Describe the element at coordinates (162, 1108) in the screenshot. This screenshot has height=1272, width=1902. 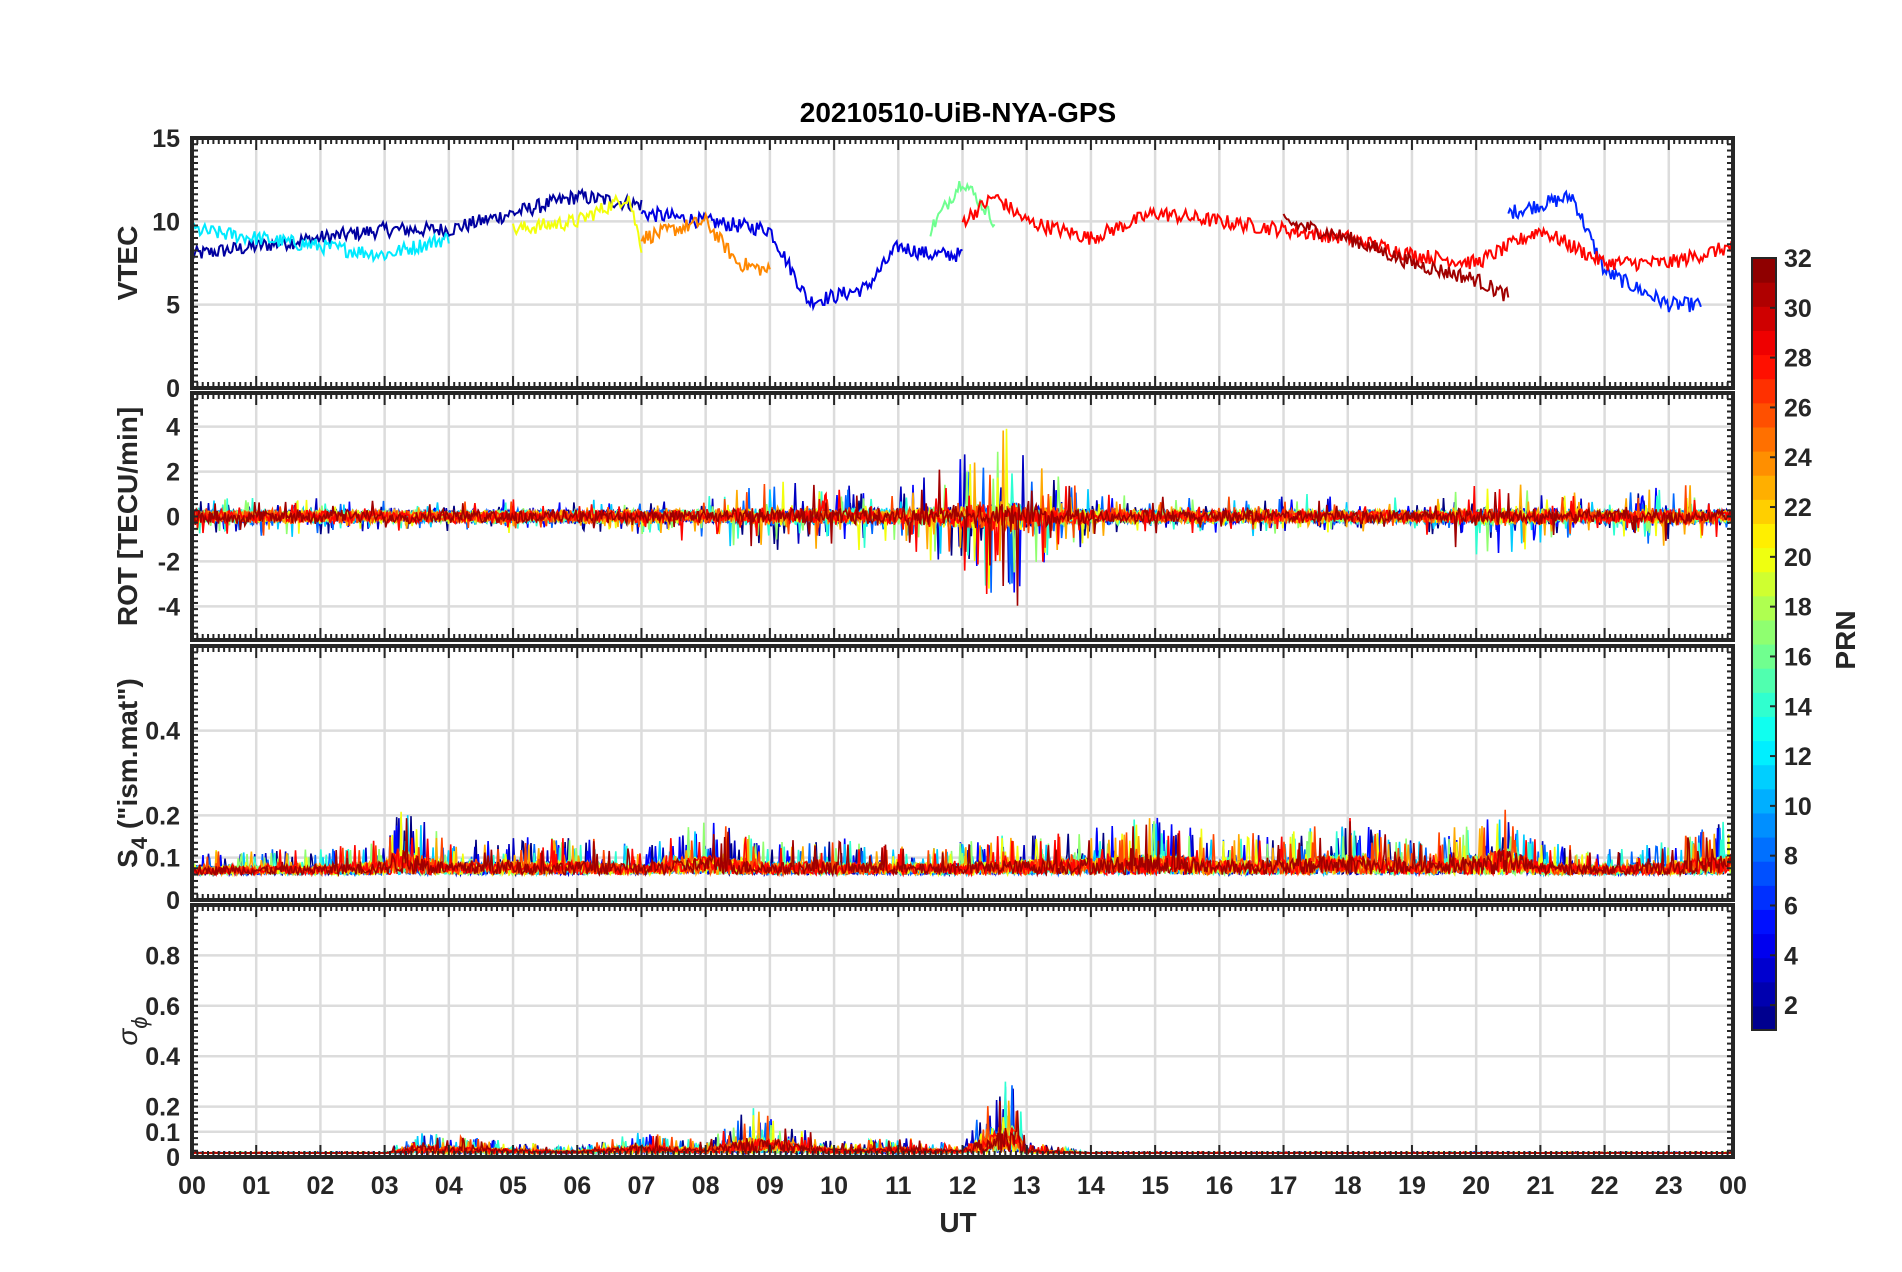
I see `y-tick-label: 0.2` at that location.